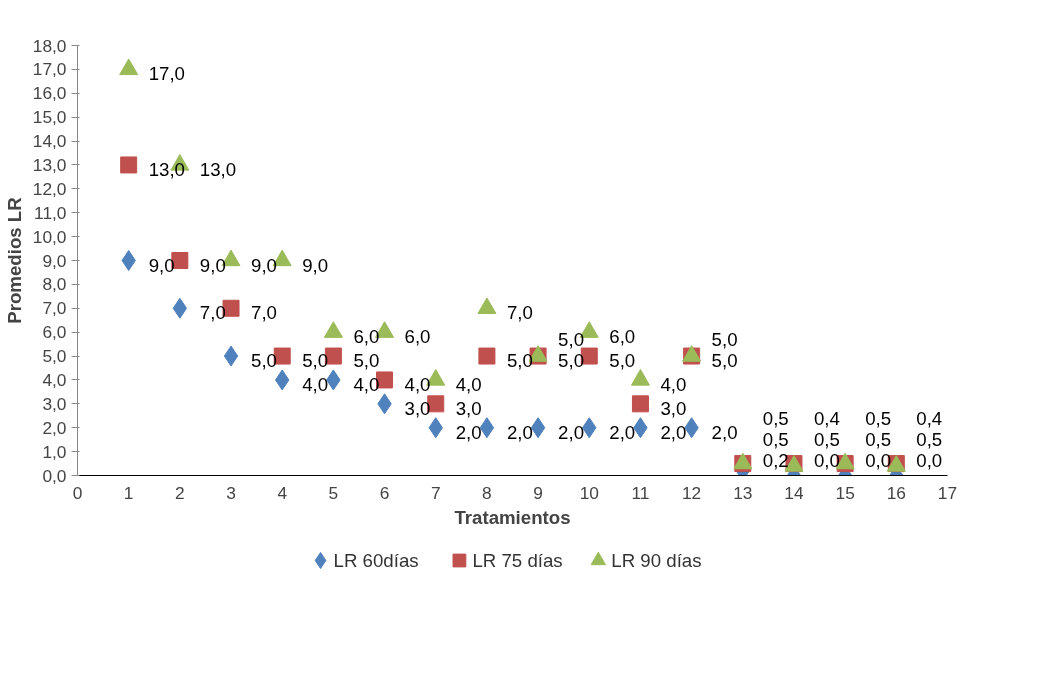  Describe the element at coordinates (54, 284) in the screenshot. I see `y-tick-label: 8,0` at that location.